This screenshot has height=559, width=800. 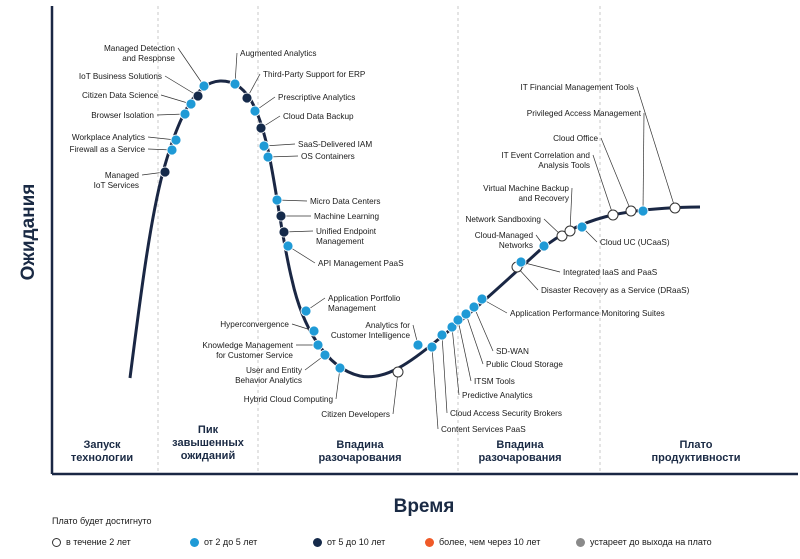 I want to click on dot-it-financial-management-tools, so click(x=675, y=208).